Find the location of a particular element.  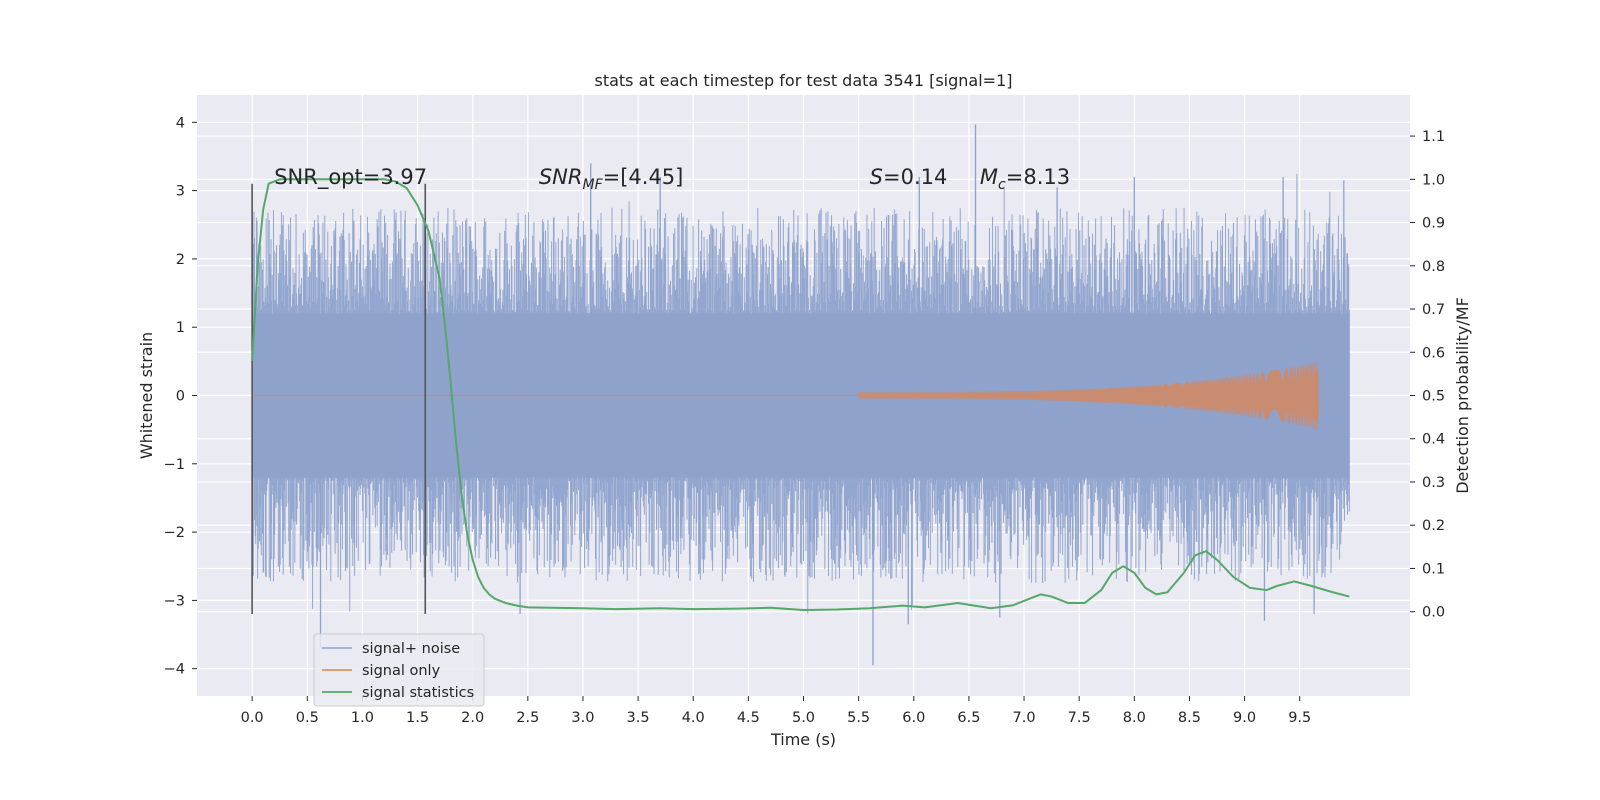

x-tick-label: 4.0 is located at coordinates (693, 718).